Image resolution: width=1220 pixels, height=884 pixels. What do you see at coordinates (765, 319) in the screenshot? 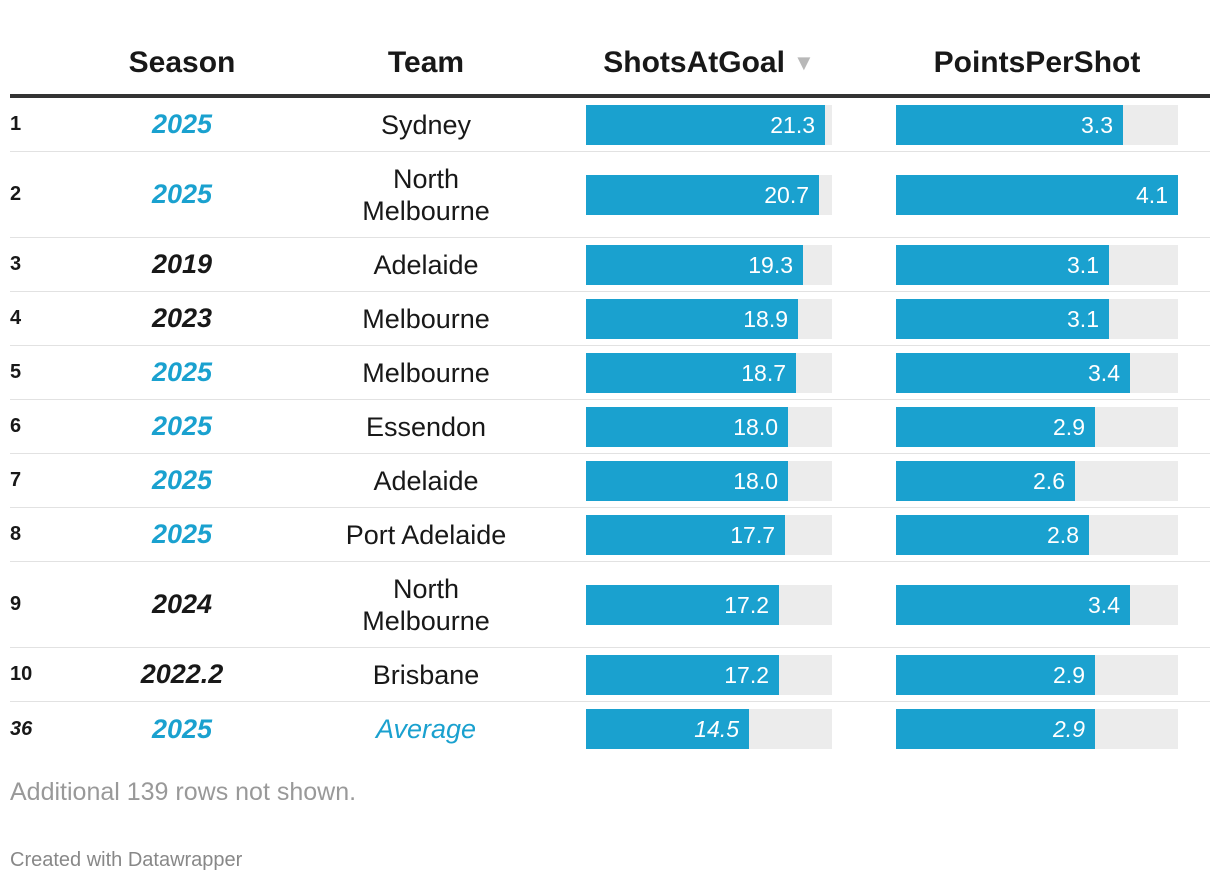
I see `shots-value-label: 18.9` at bounding box center [765, 319].